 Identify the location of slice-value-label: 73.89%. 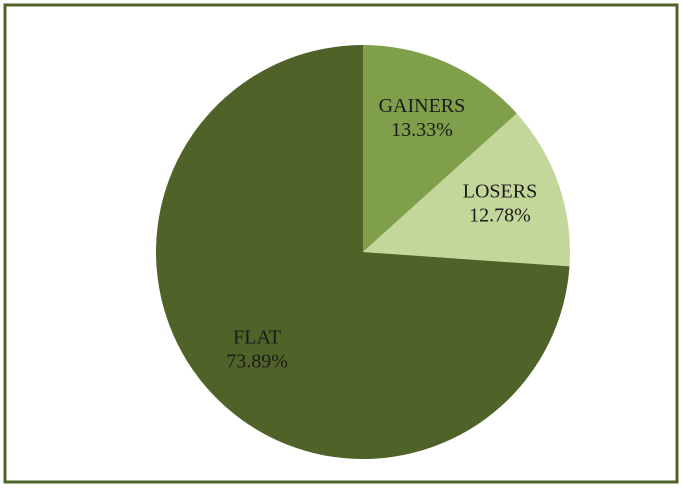
(257, 361).